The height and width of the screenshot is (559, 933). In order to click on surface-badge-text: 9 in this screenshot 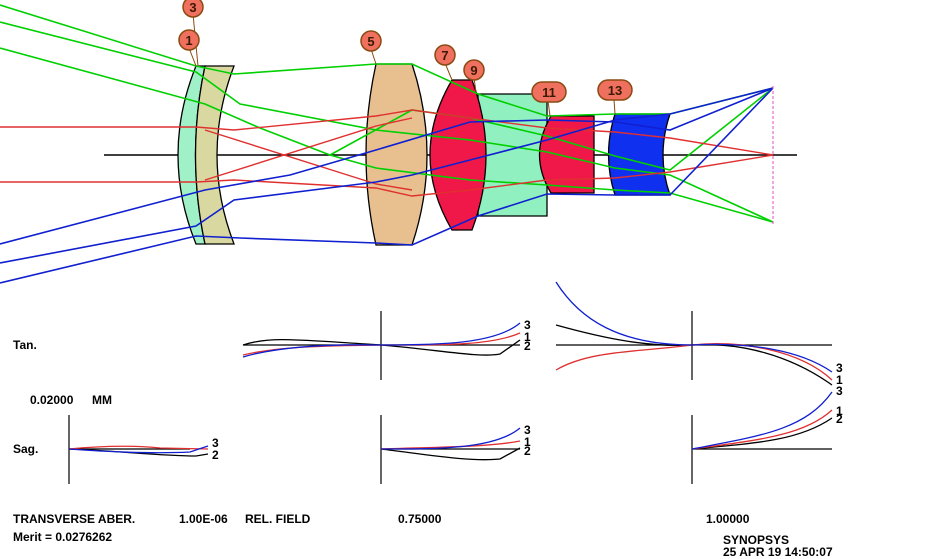, I will do `click(473, 70)`.